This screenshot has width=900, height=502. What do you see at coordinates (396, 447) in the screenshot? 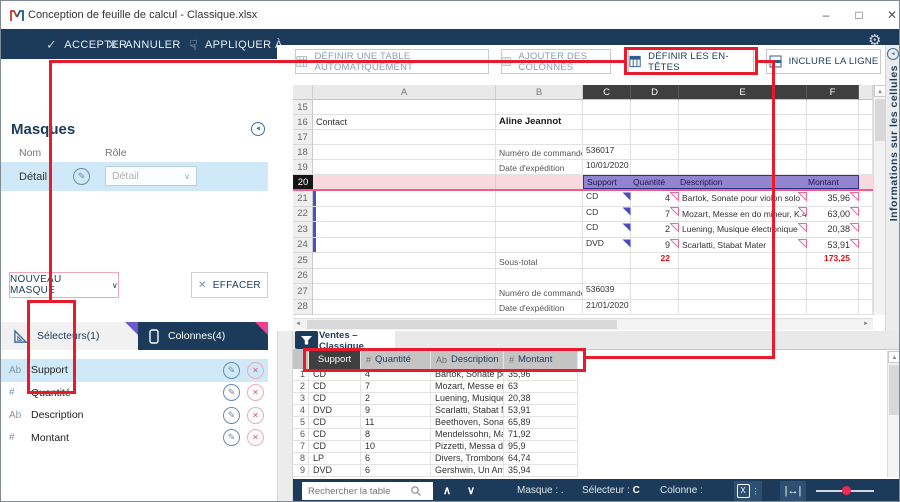
I see `cell-quantite: 10` at bounding box center [396, 447].